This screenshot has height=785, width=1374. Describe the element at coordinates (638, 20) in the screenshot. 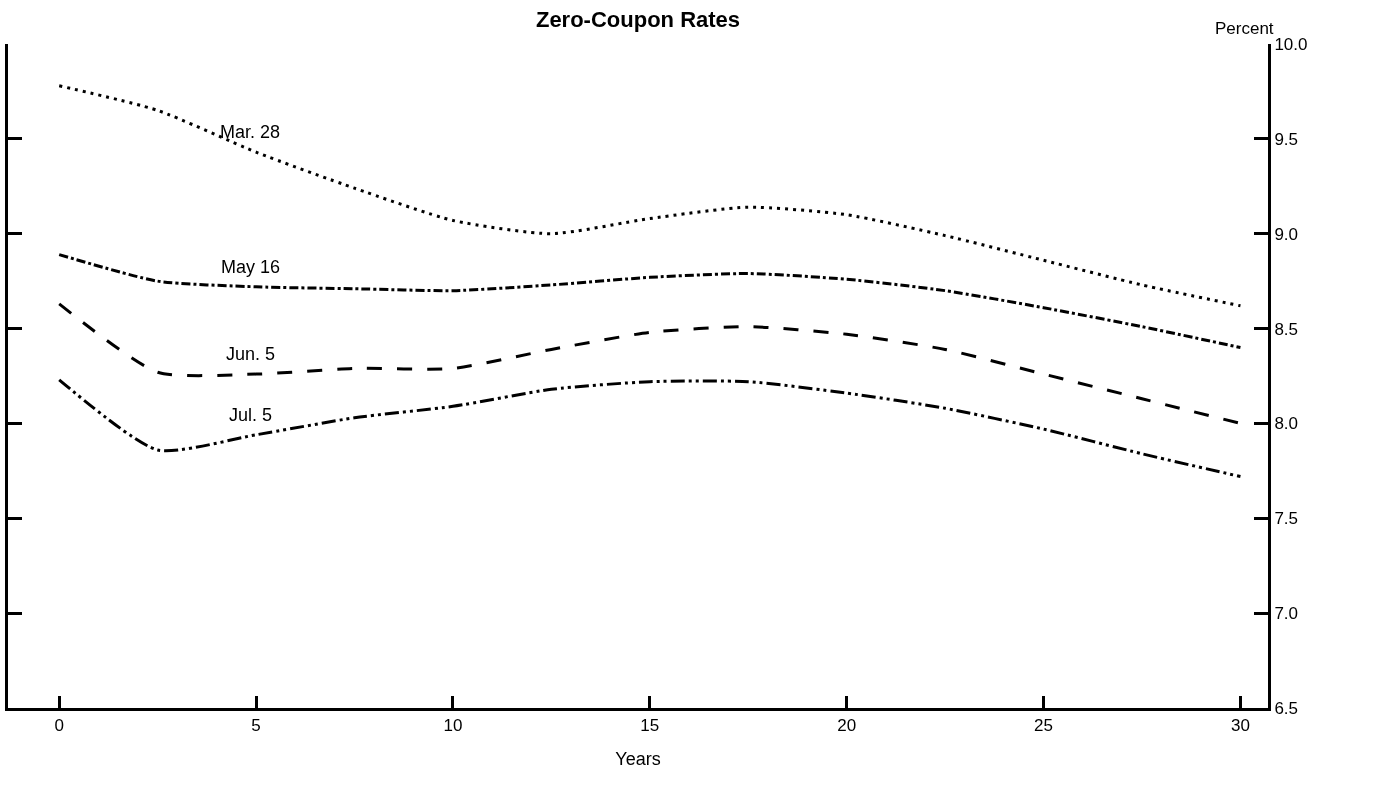

I see `chart-title: Zero-Coupon Rates` at that location.